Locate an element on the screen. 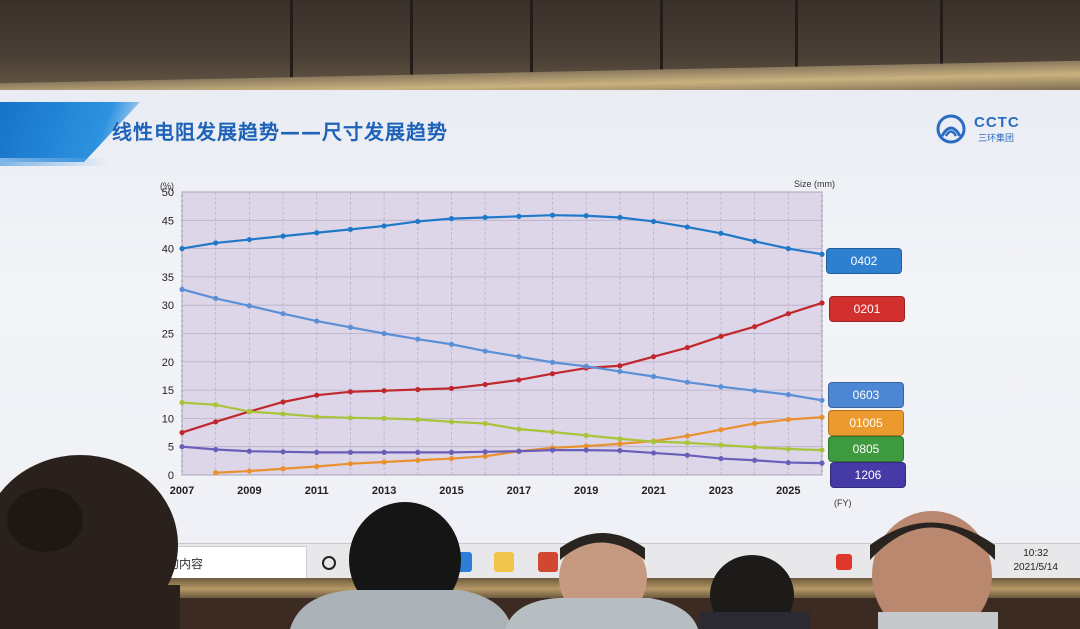  legend-tag-0805: 0805 is located at coordinates (866, 449).